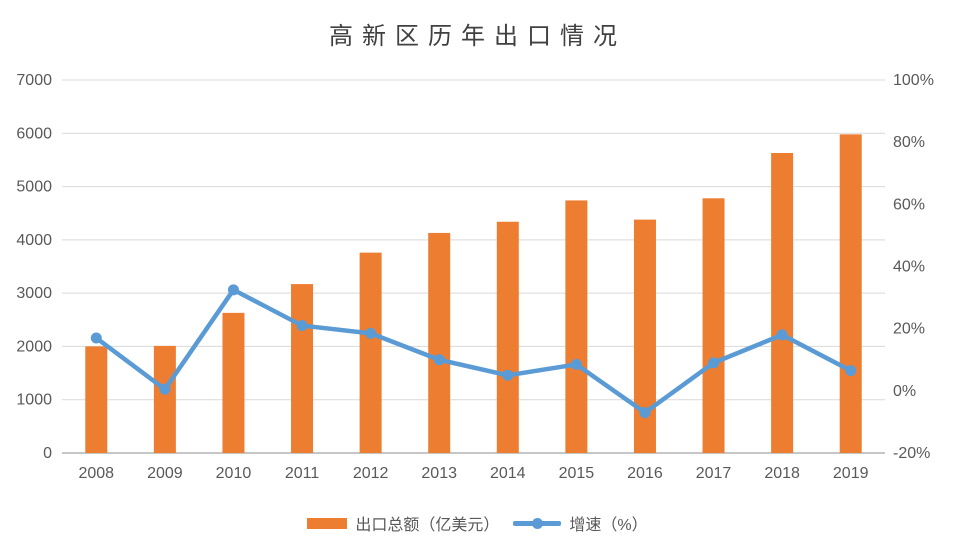  Describe the element at coordinates (96, 473) in the screenshot. I see `x-axis-tick-label: 2008` at that location.